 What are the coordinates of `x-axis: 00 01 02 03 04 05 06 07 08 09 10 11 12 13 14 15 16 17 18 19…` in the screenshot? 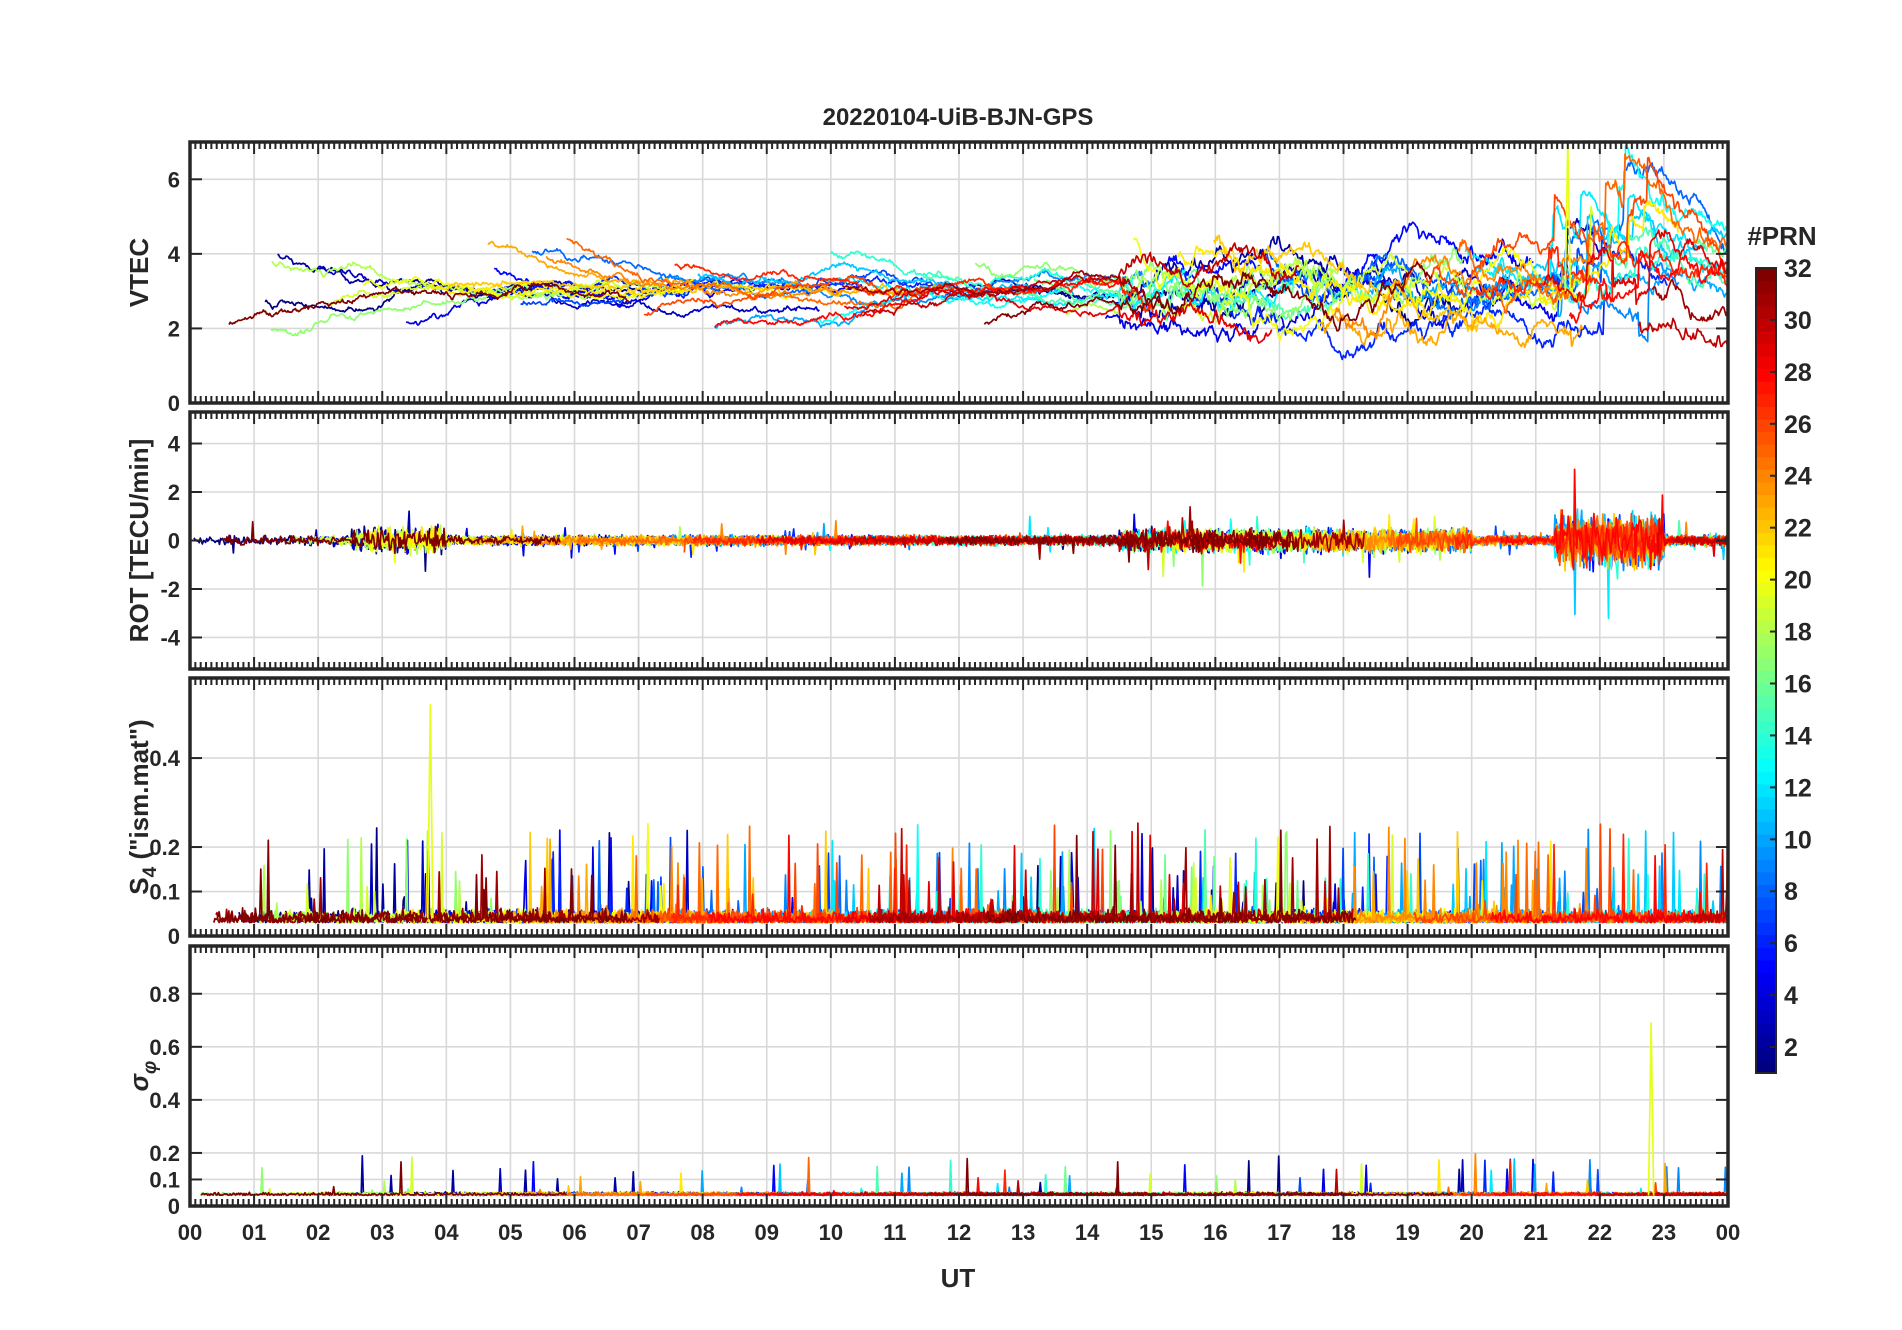 It's located at (959, 1232).